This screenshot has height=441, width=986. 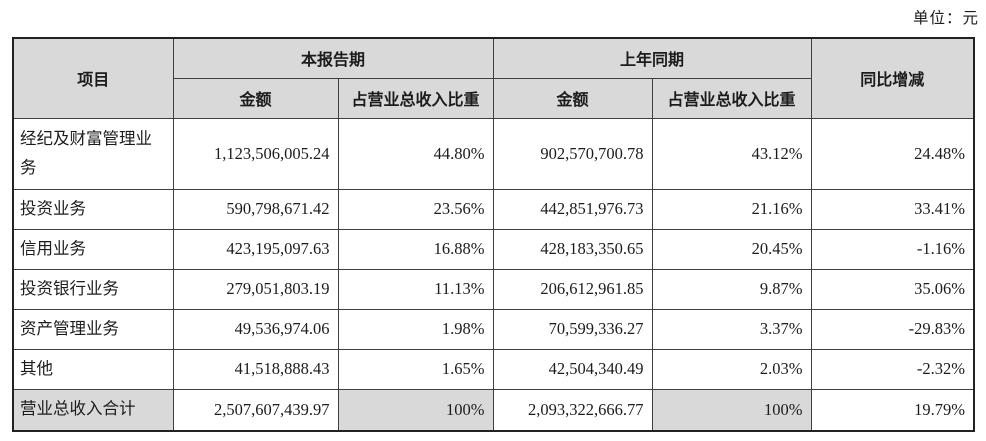 I want to click on header-prior-pct: 占营业总收入比重, so click(x=731, y=98).